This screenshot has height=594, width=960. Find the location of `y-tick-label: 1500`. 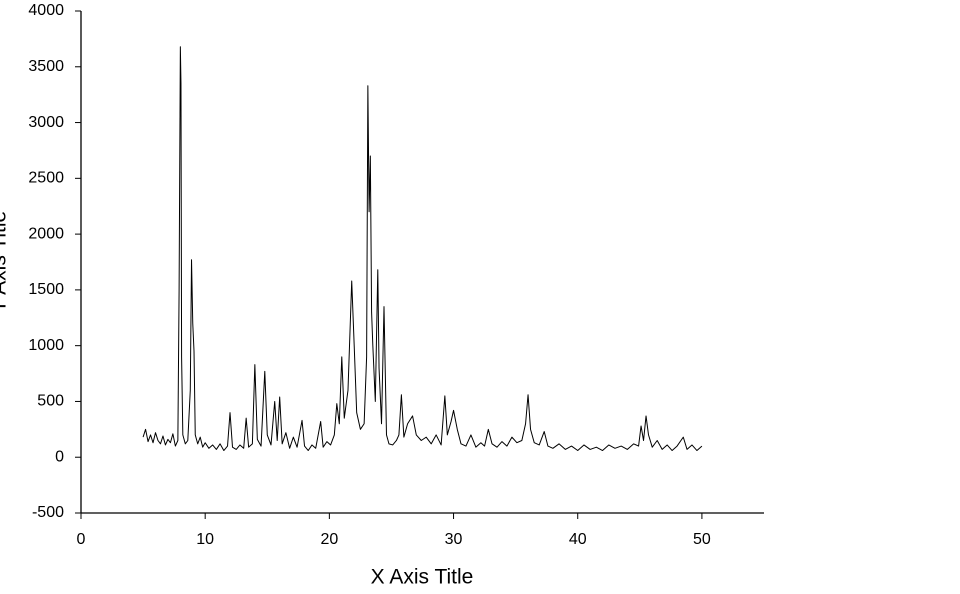

y-tick-label: 1500 is located at coordinates (46, 289).